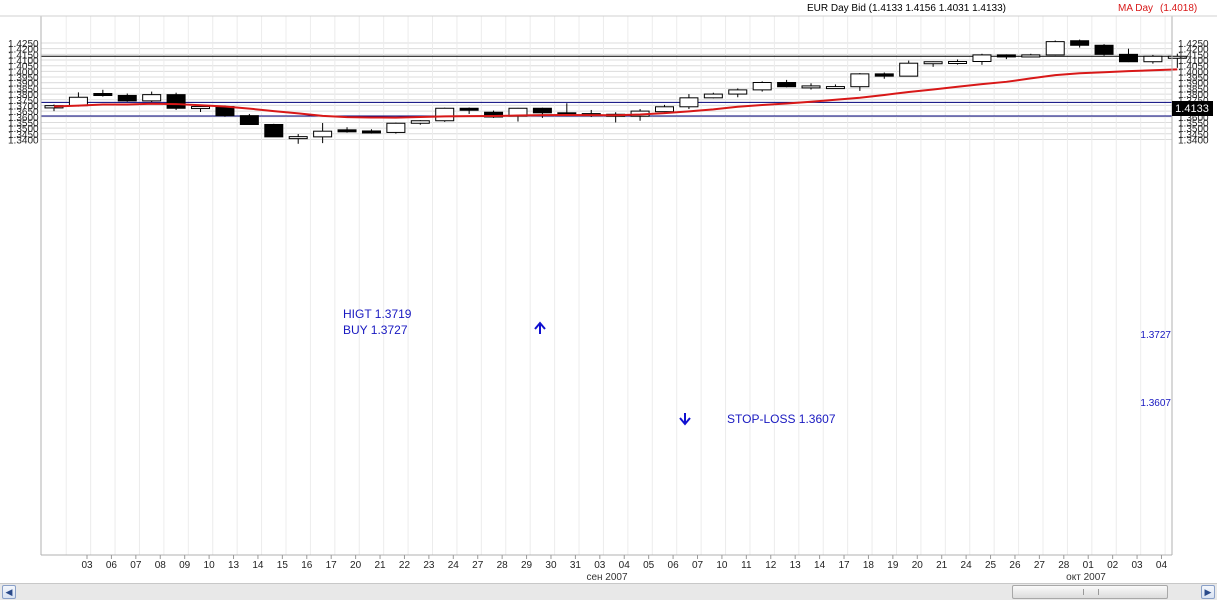 The image size is (1217, 600). I want to click on y-tick-label-left: 1.3700, so click(23, 106).